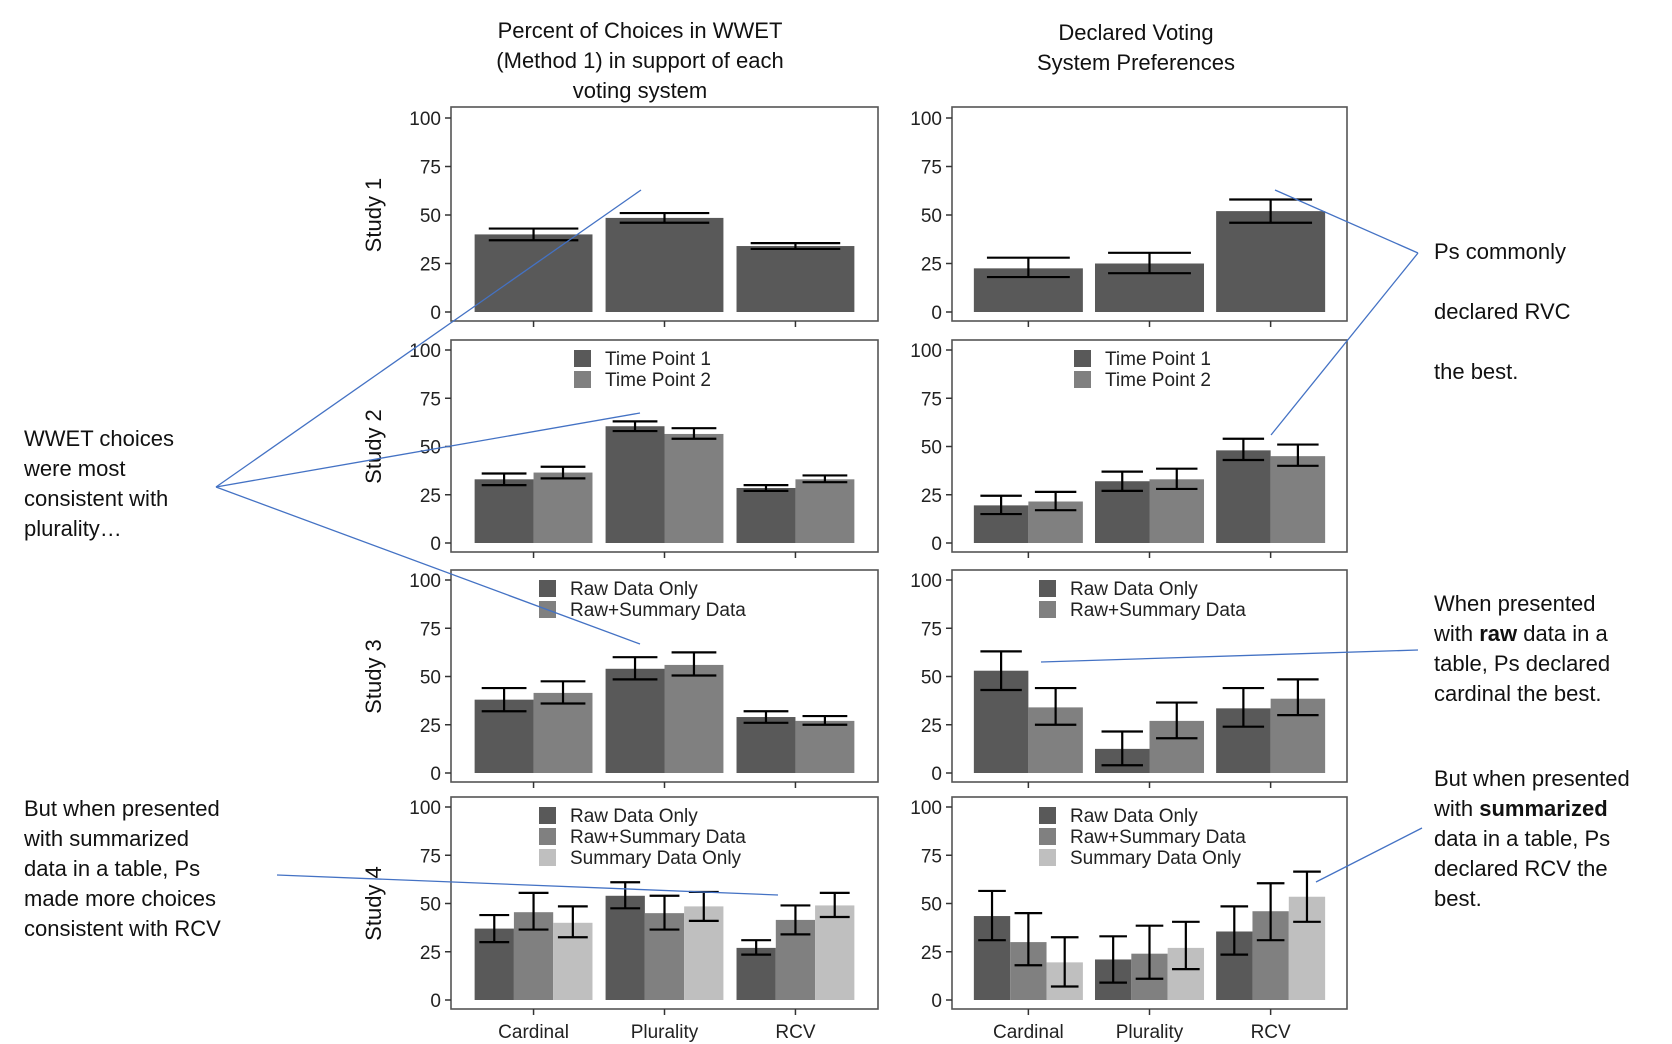  What do you see at coordinates (640, 90) in the screenshot?
I see `column-title-line: voting system` at bounding box center [640, 90].